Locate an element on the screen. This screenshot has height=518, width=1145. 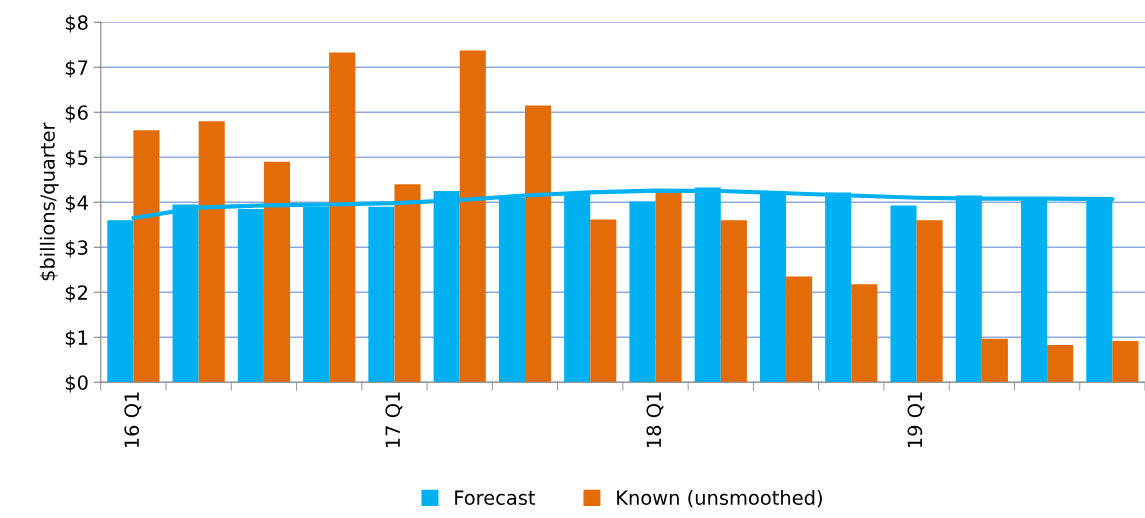
y-tick-label: $6 is located at coordinates (76, 113).